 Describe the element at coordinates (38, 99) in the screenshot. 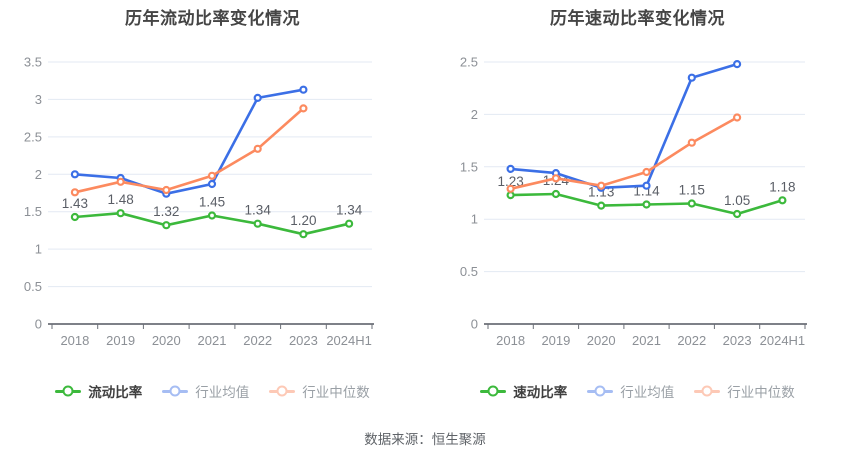

I see `svg-text: 3` at that location.